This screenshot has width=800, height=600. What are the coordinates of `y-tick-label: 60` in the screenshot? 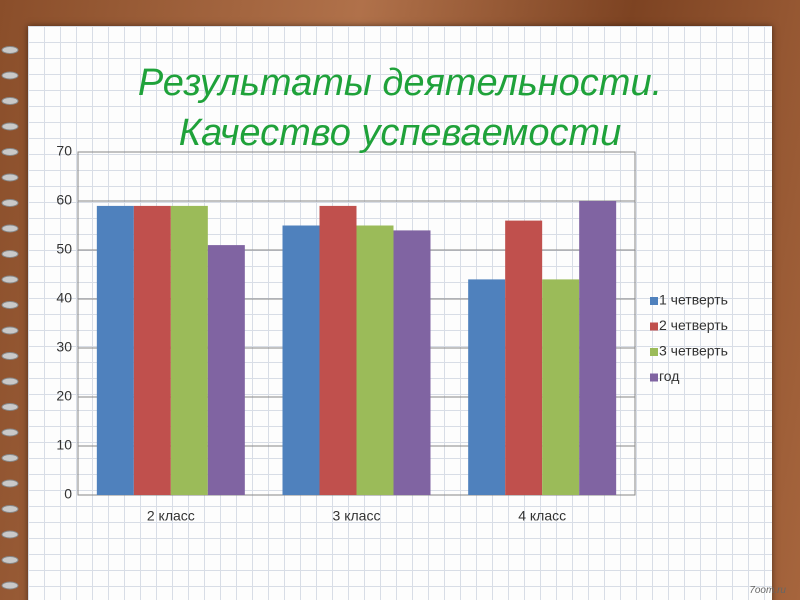 It's located at (64, 200).